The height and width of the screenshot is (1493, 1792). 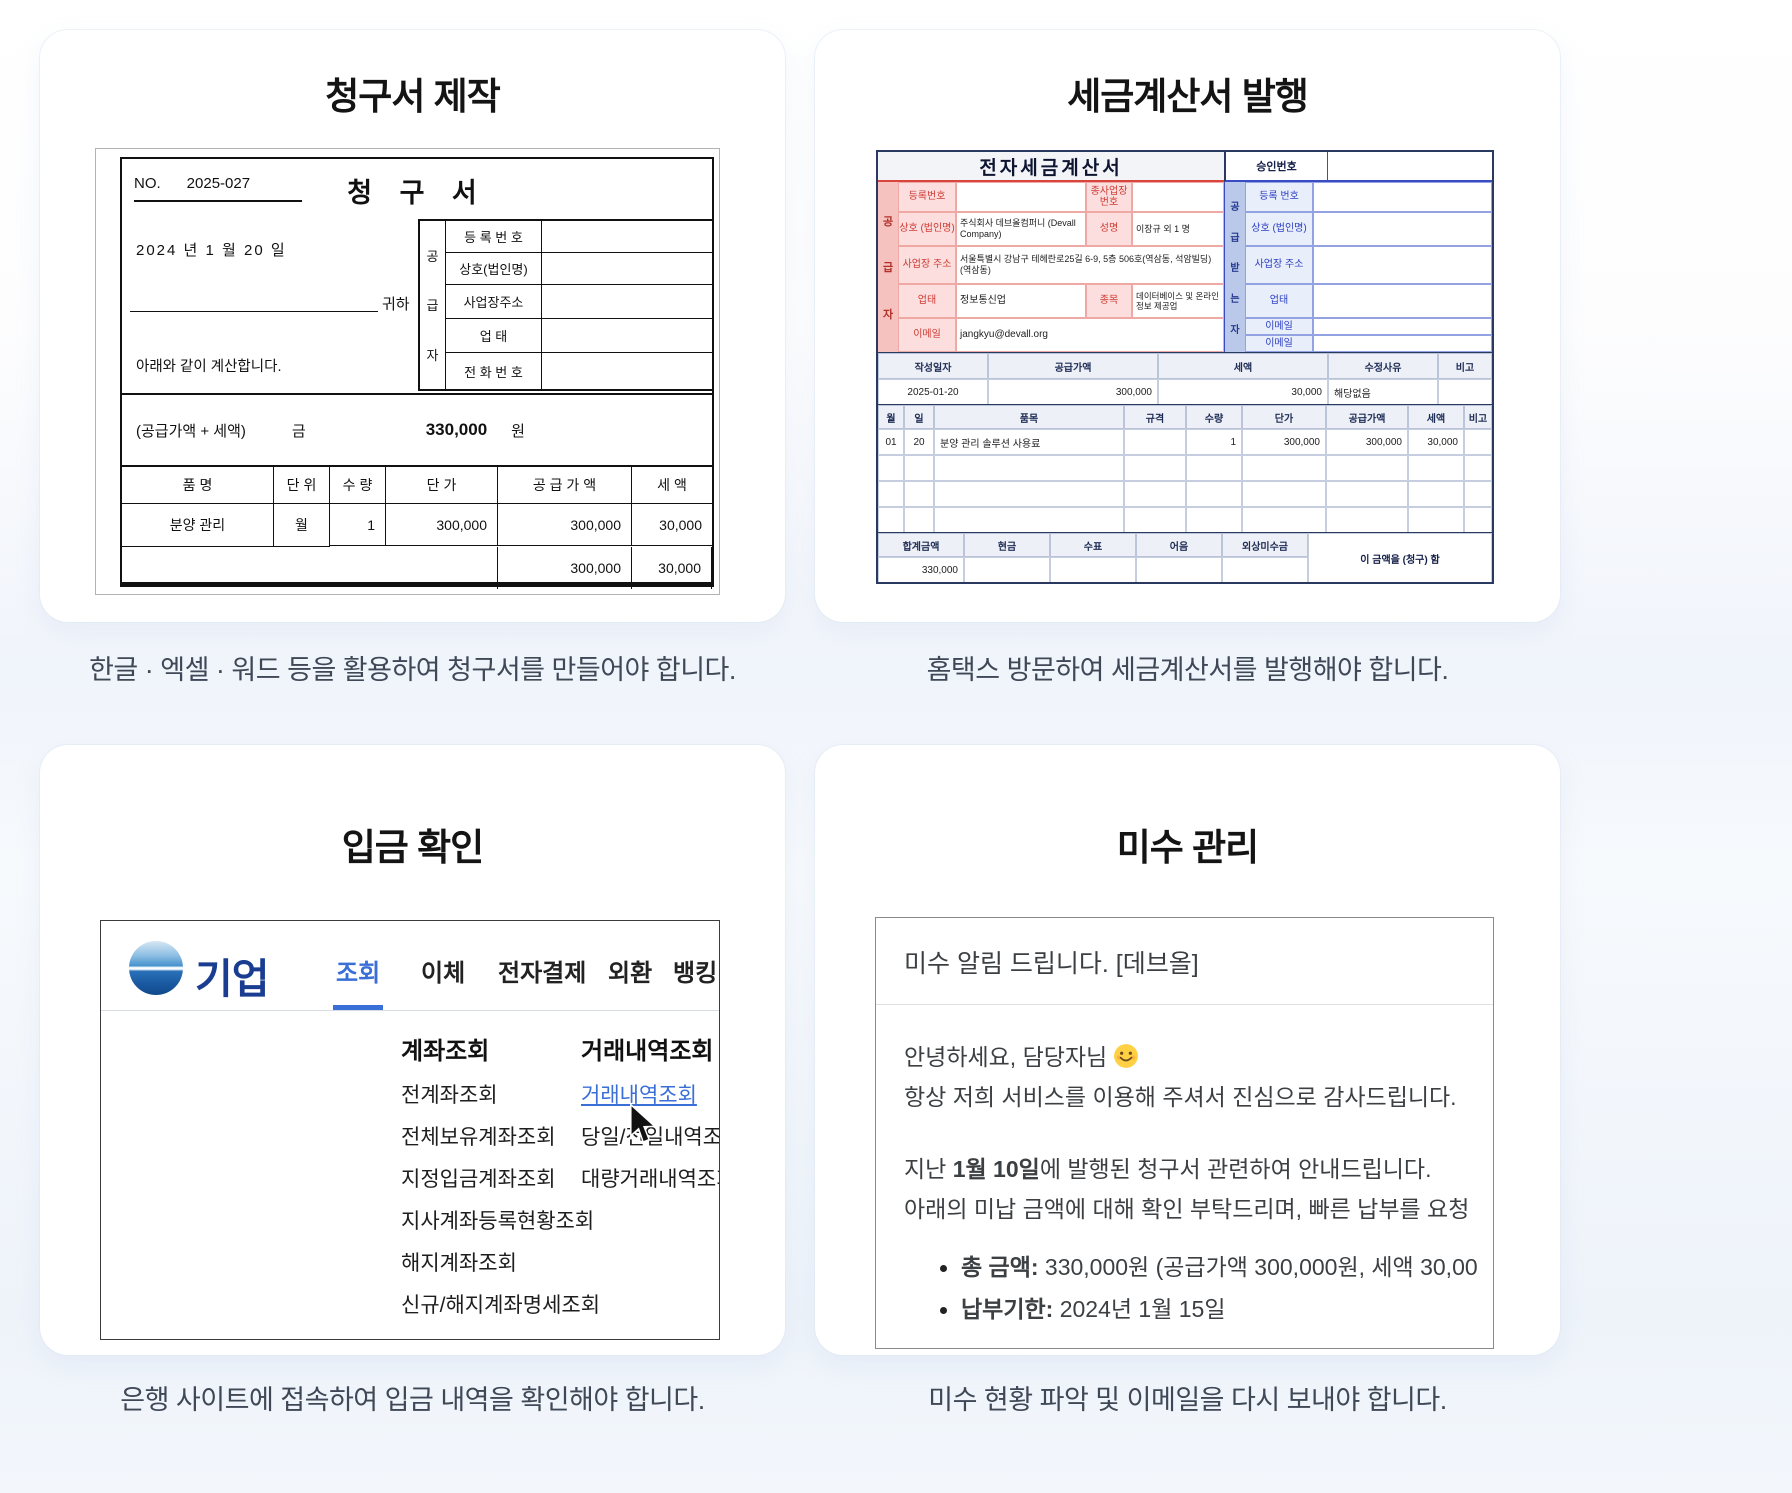 I want to click on caption-receivables: 미수 현황 파악 및 이메일을 다시 보내야 합니다., so click(x=1187, y=1400).